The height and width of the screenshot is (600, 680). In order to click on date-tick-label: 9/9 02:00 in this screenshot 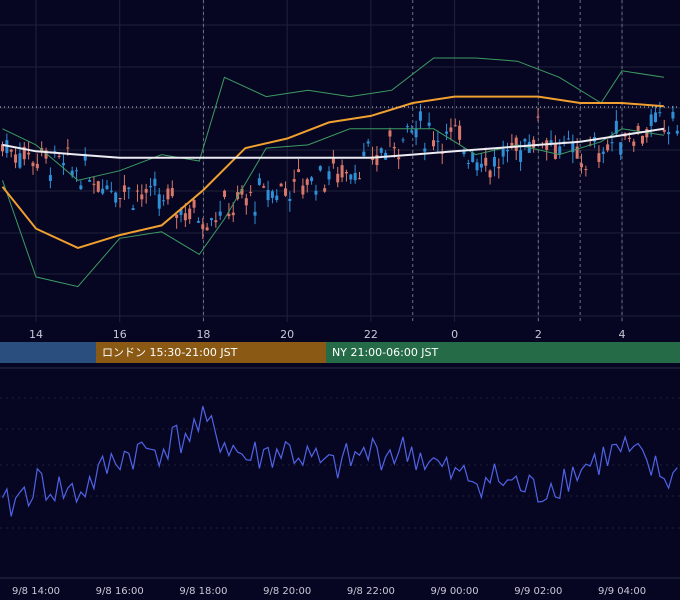, I will do `click(538, 591)`.